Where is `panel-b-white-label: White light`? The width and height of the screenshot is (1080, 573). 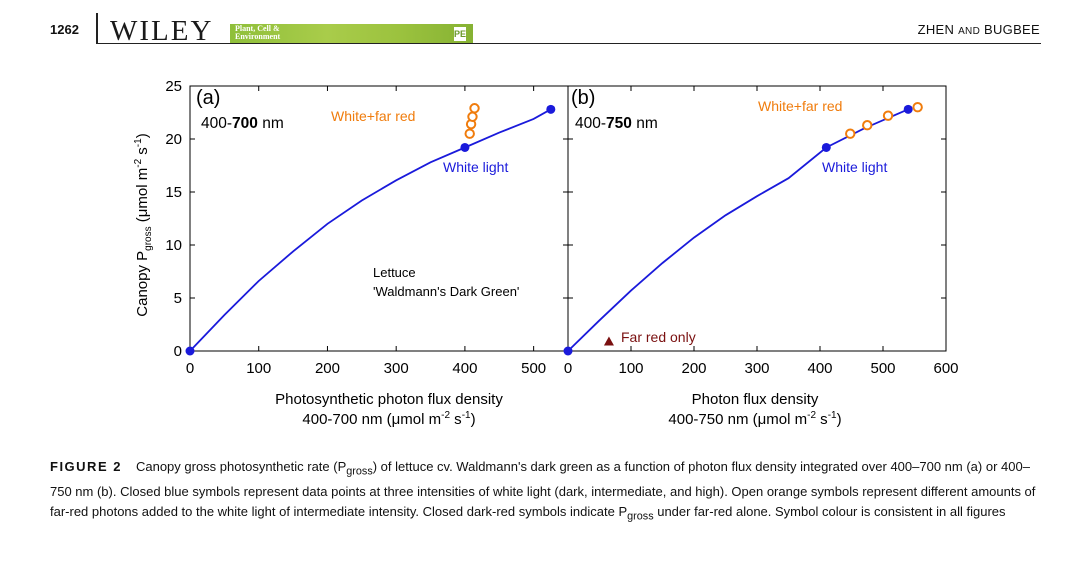 panel-b-white-label: White light is located at coordinates (854, 167).